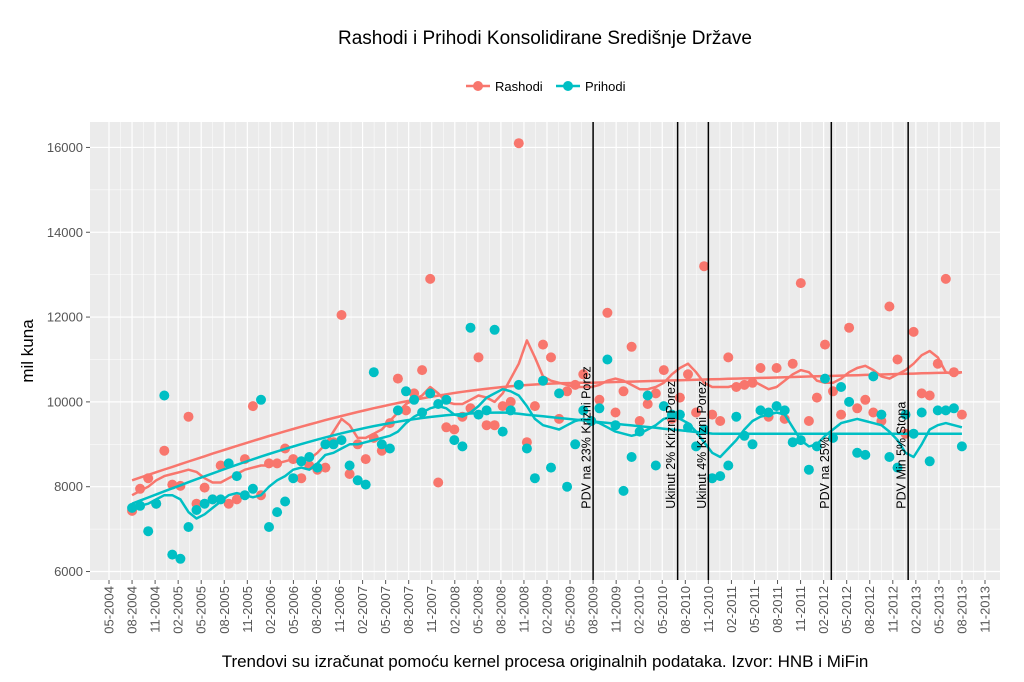 The image size is (1024, 682). I want to click on legend-label-rashodi: Rashodi, so click(519, 86).